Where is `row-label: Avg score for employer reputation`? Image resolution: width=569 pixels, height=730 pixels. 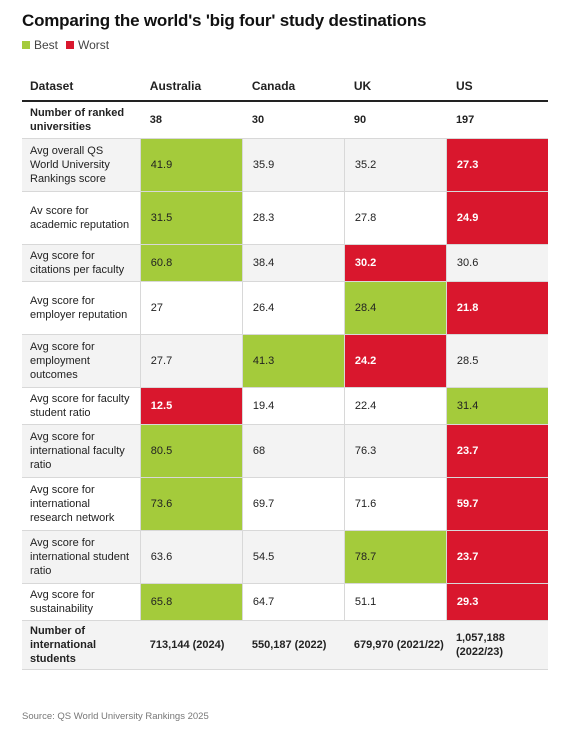 row-label: Avg score for employer reputation is located at coordinates (79, 308).